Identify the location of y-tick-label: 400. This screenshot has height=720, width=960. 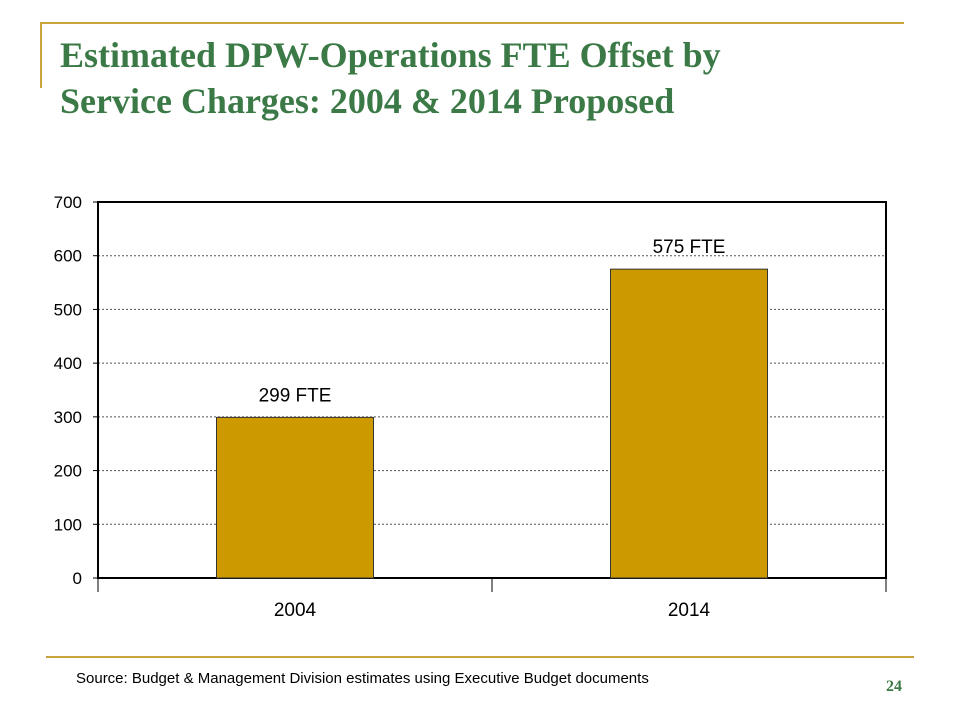
(68, 363).